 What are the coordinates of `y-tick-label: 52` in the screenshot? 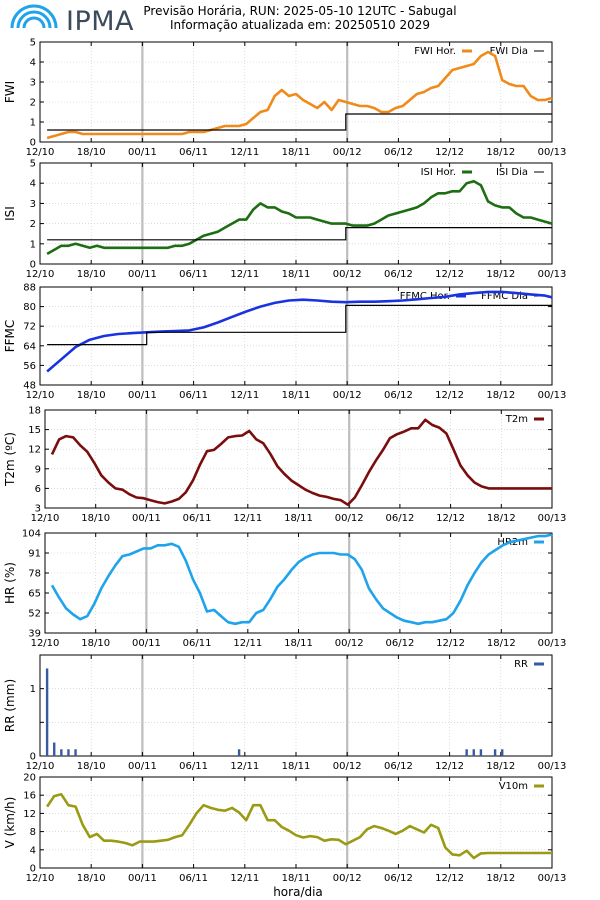 It's located at (34, 614).